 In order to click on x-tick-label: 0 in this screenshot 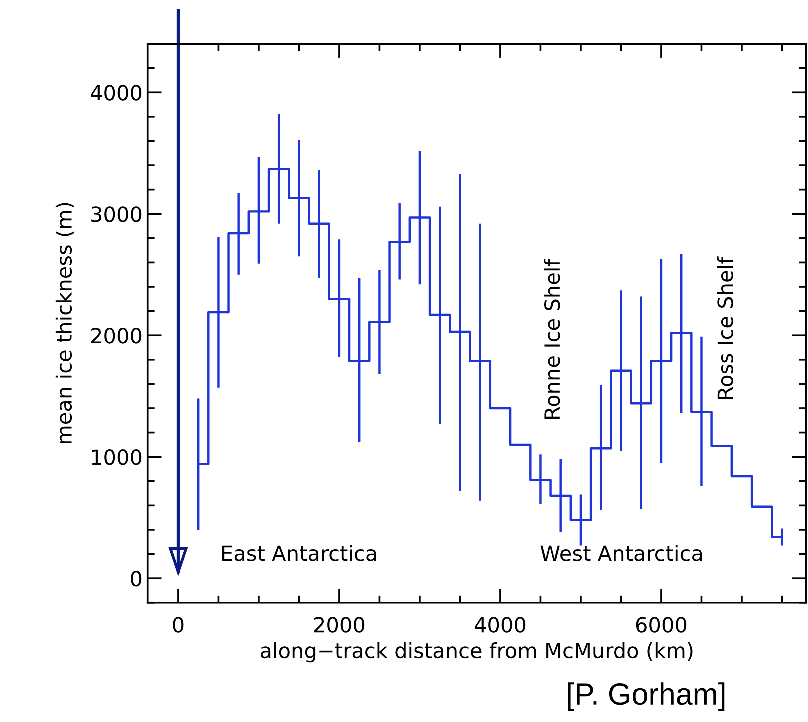, I will do `click(178, 625)`.